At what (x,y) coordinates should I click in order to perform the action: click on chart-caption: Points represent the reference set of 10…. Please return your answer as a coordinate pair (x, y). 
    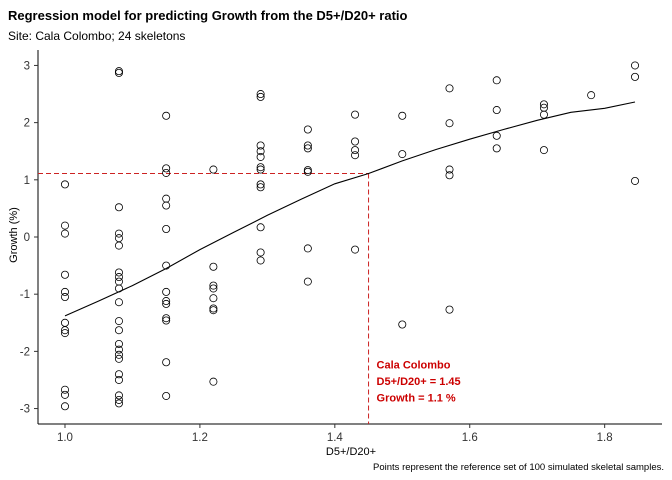
    Looking at the image, I should click on (518, 467).